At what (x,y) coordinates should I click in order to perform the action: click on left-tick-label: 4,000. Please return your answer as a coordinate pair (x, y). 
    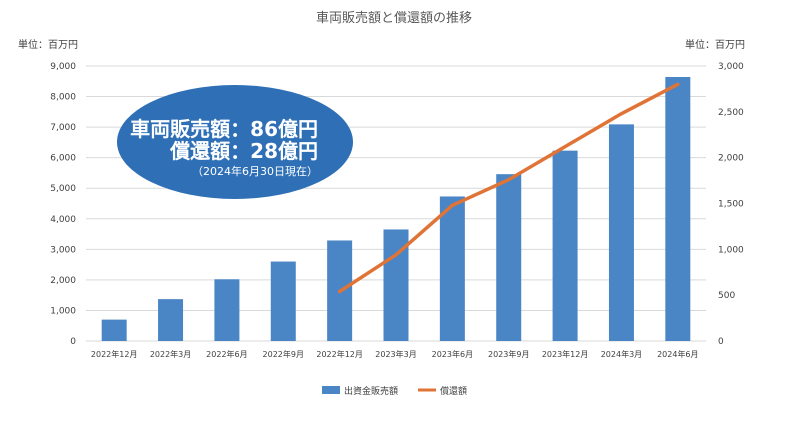
    Looking at the image, I should click on (63, 220).